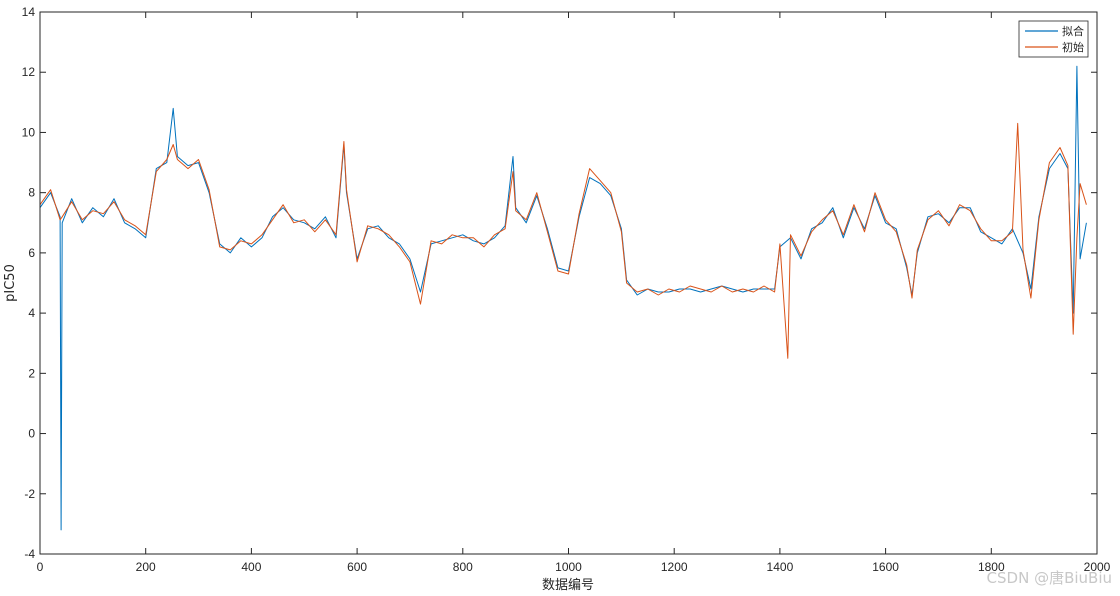 The height and width of the screenshot is (596, 1120). Describe the element at coordinates (1073, 47) in the screenshot. I see `legend-label-initial: 初始` at that location.